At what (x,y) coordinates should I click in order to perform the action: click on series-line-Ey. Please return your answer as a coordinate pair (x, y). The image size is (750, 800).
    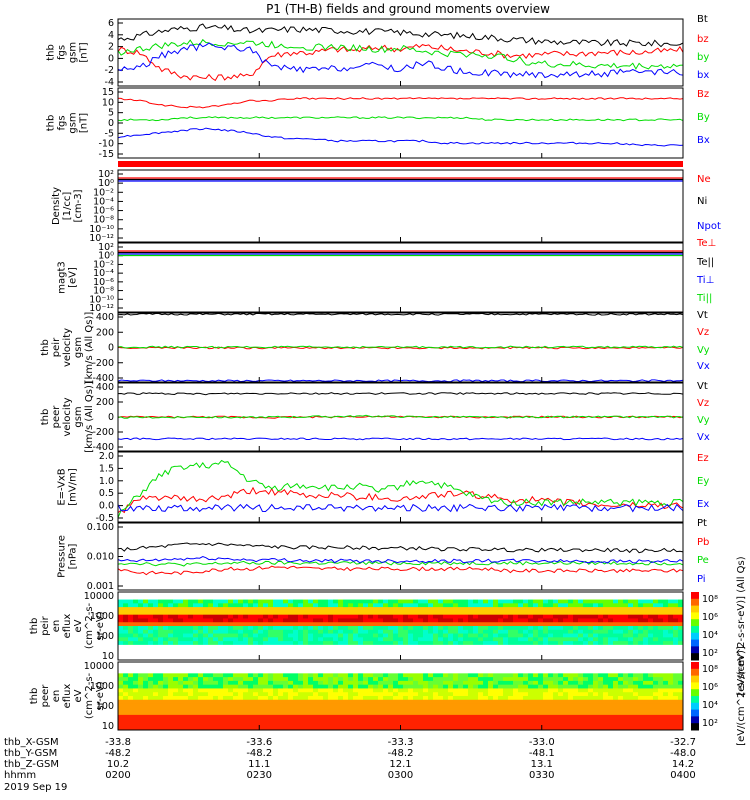
    Looking at the image, I should click on (400, 488).